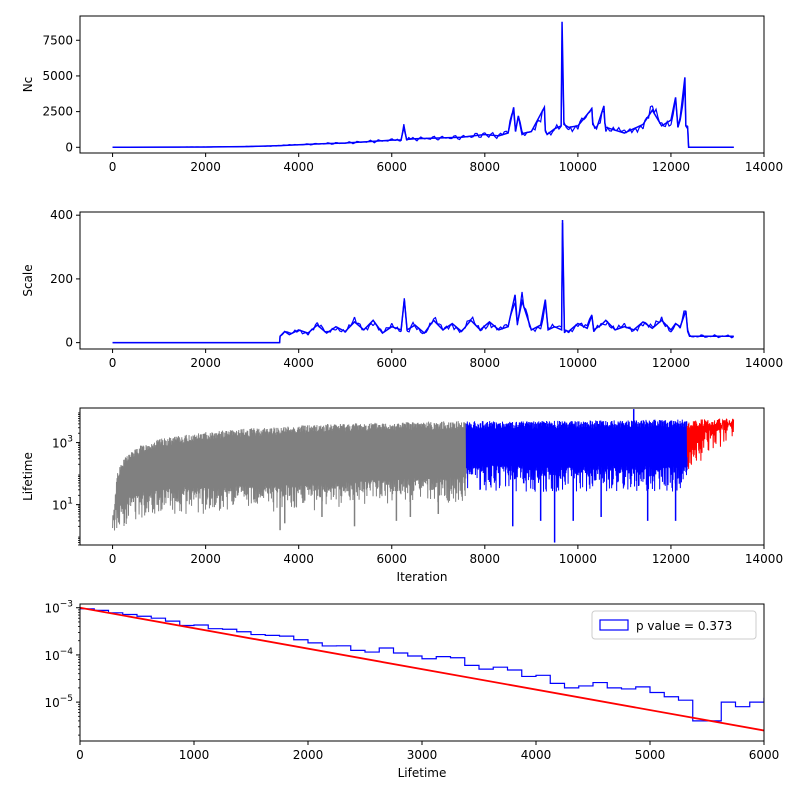  I want to click on y-tick-label: 10⁻⁴, so click(58, 655).